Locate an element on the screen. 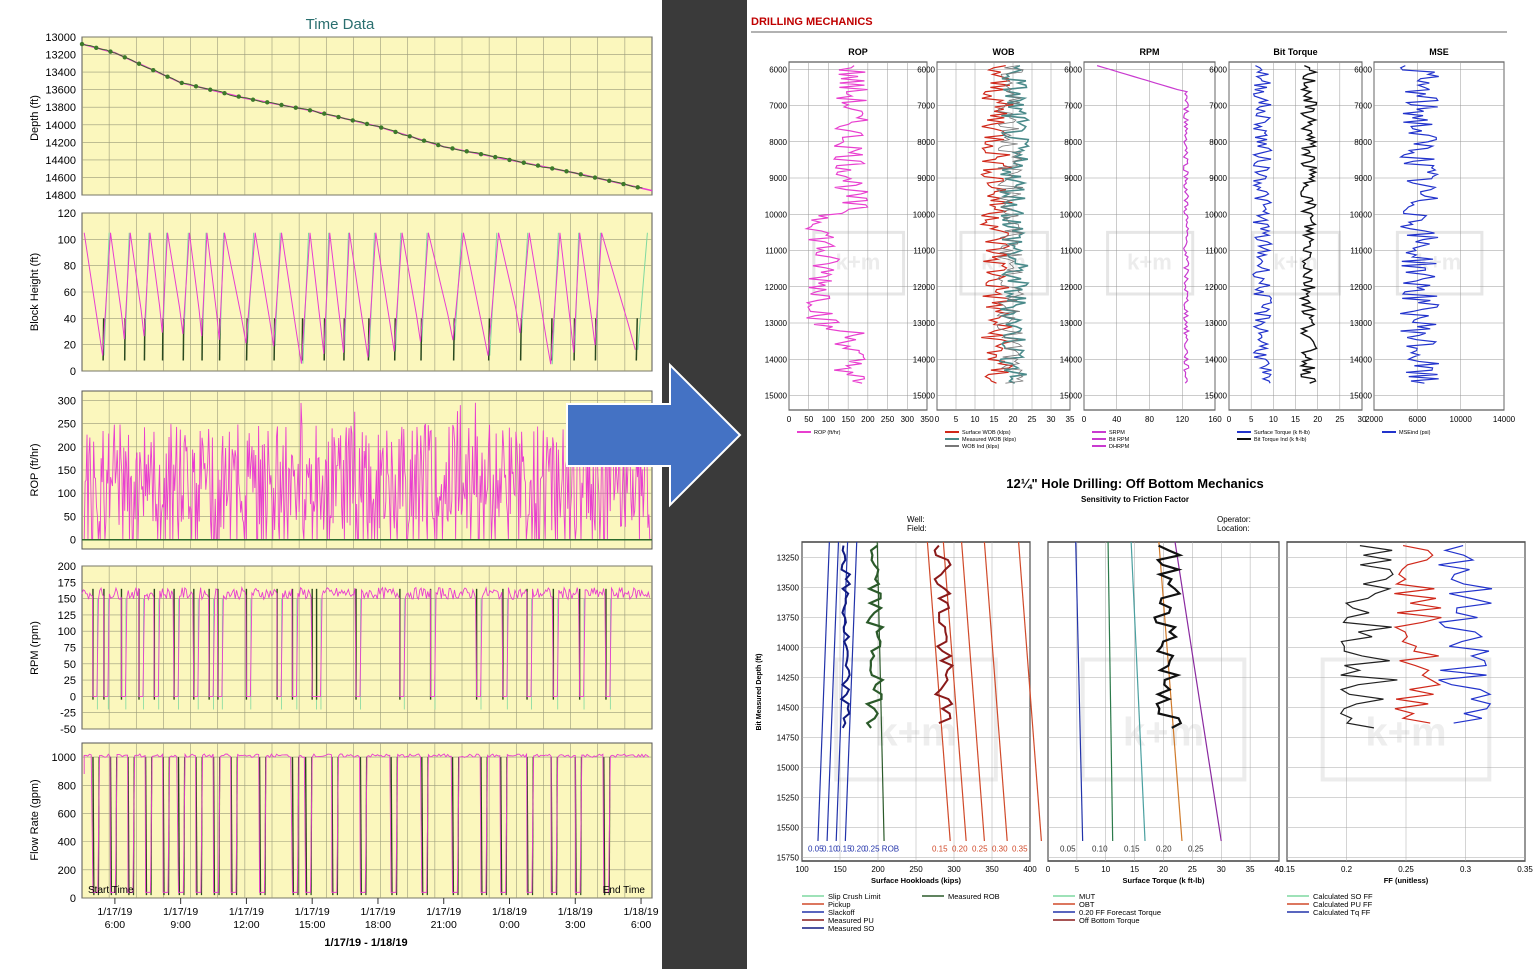 The height and width of the screenshot is (969, 1536). dm-track-title: Bit Torque is located at coordinates (1295, 52).